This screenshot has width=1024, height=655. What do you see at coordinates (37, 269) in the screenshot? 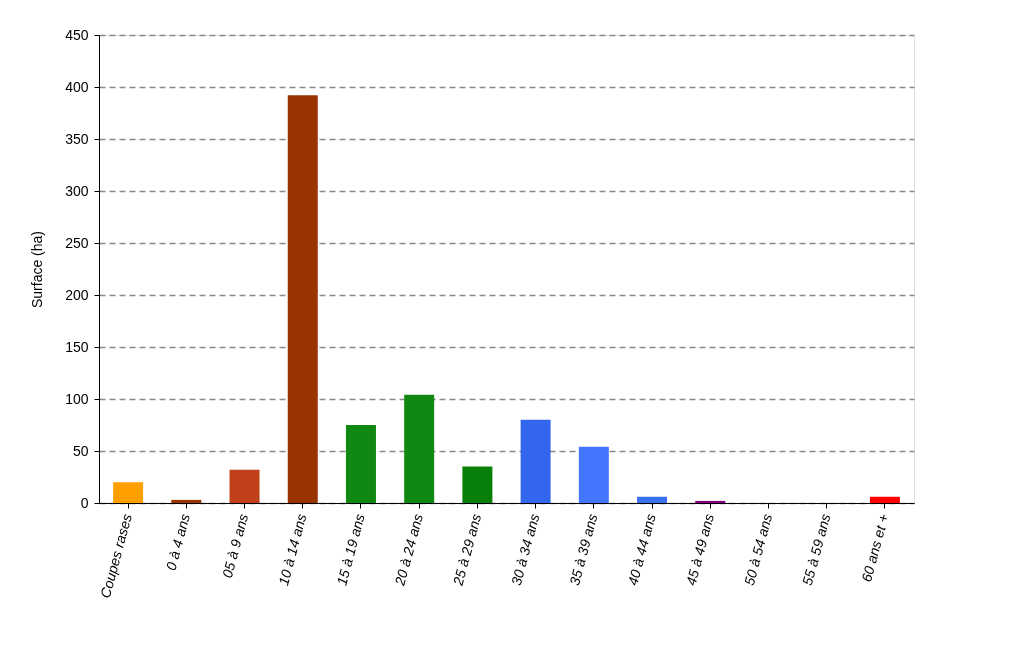
I see `y-axis-title: Surface (ha)` at bounding box center [37, 269].